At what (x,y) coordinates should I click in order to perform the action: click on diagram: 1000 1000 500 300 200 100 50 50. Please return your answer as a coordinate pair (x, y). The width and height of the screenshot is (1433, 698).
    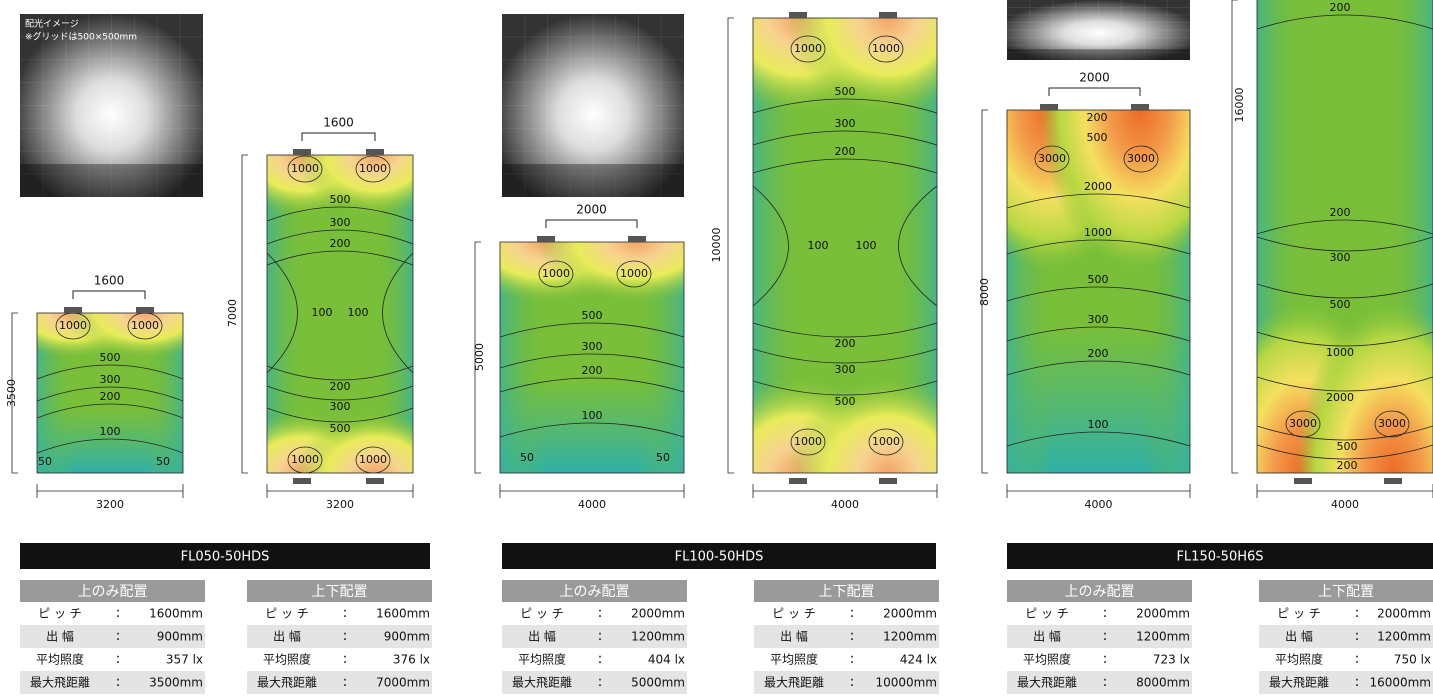
    Looking at the image, I should click on (592, 357).